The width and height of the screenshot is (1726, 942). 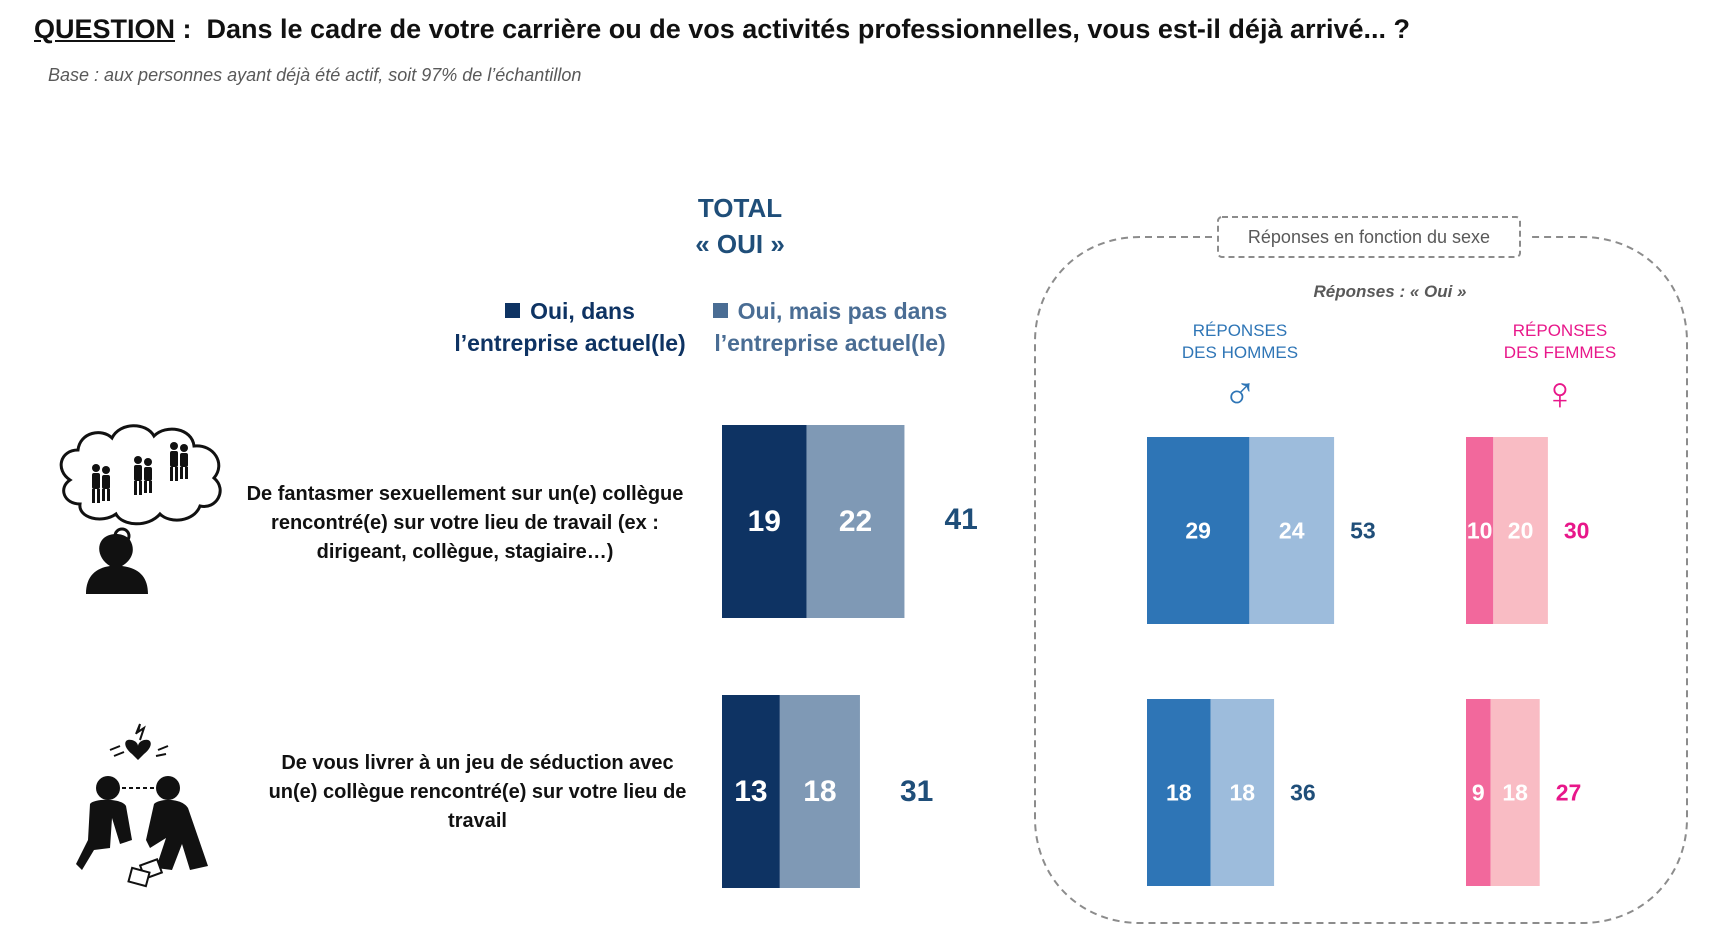 What do you see at coordinates (477, 821) in the screenshot?
I see `row-label-2-line3: travail` at bounding box center [477, 821].